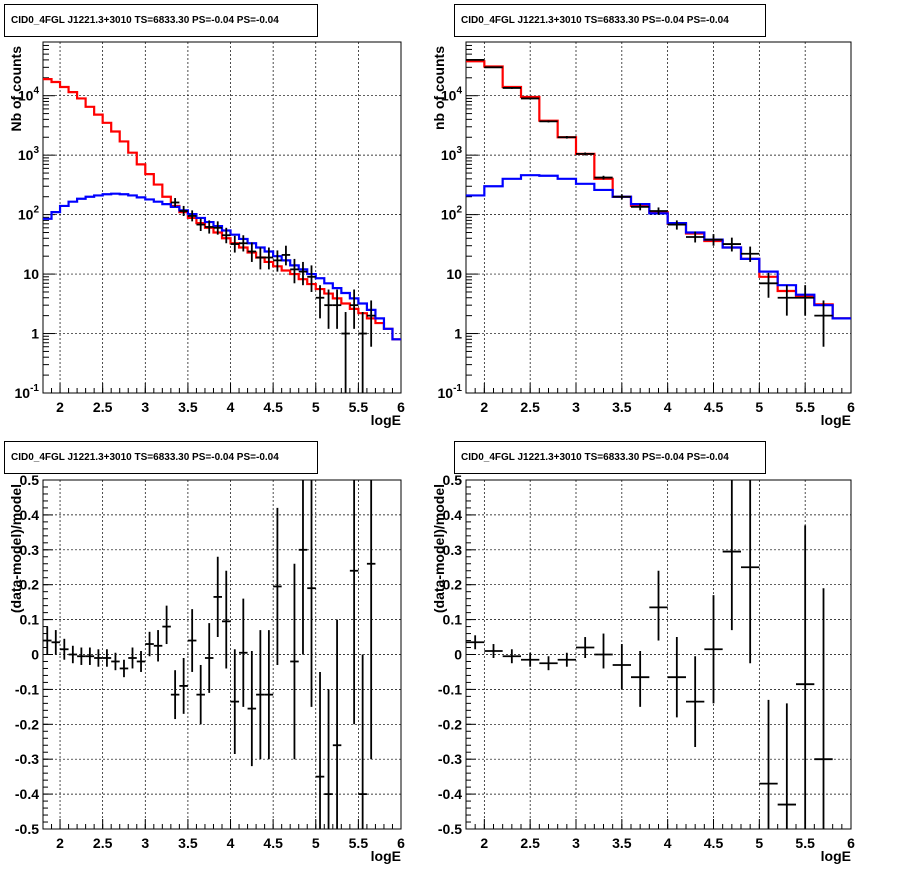  I want to click on y-tick-label: -0.5, so click(450, 829).